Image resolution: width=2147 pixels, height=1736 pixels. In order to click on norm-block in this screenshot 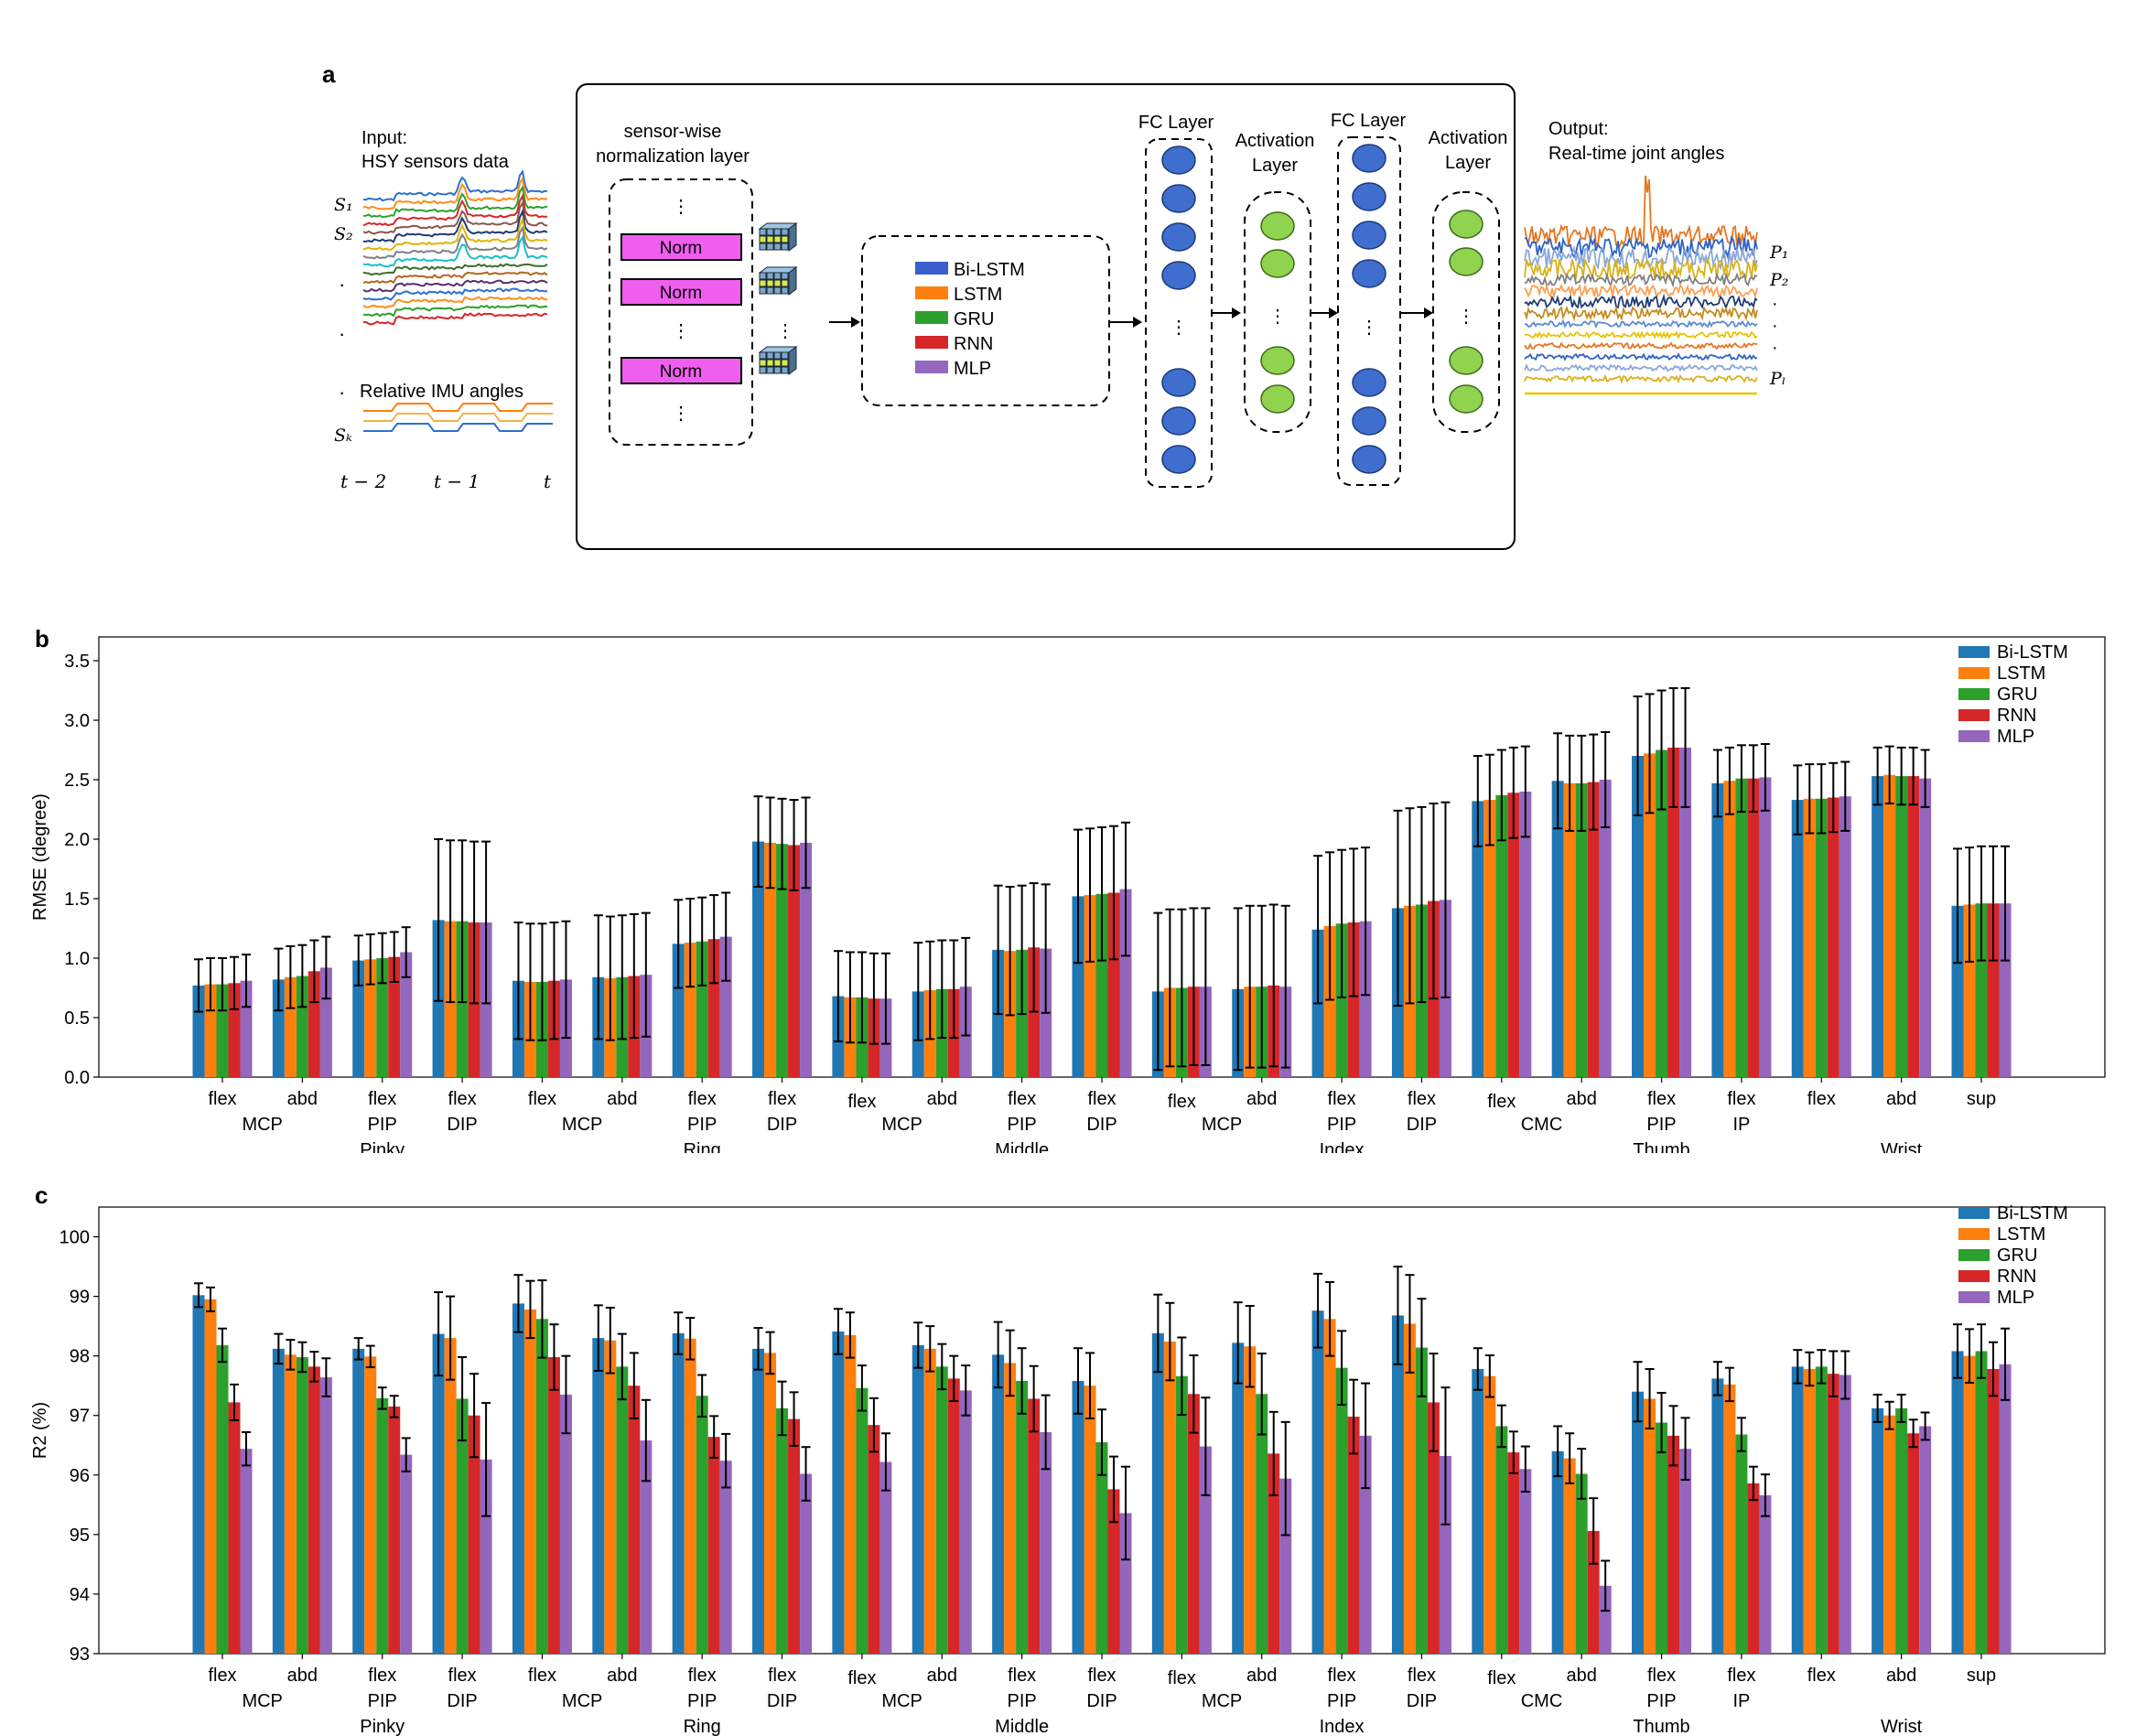, I will do `click(681, 247)`.